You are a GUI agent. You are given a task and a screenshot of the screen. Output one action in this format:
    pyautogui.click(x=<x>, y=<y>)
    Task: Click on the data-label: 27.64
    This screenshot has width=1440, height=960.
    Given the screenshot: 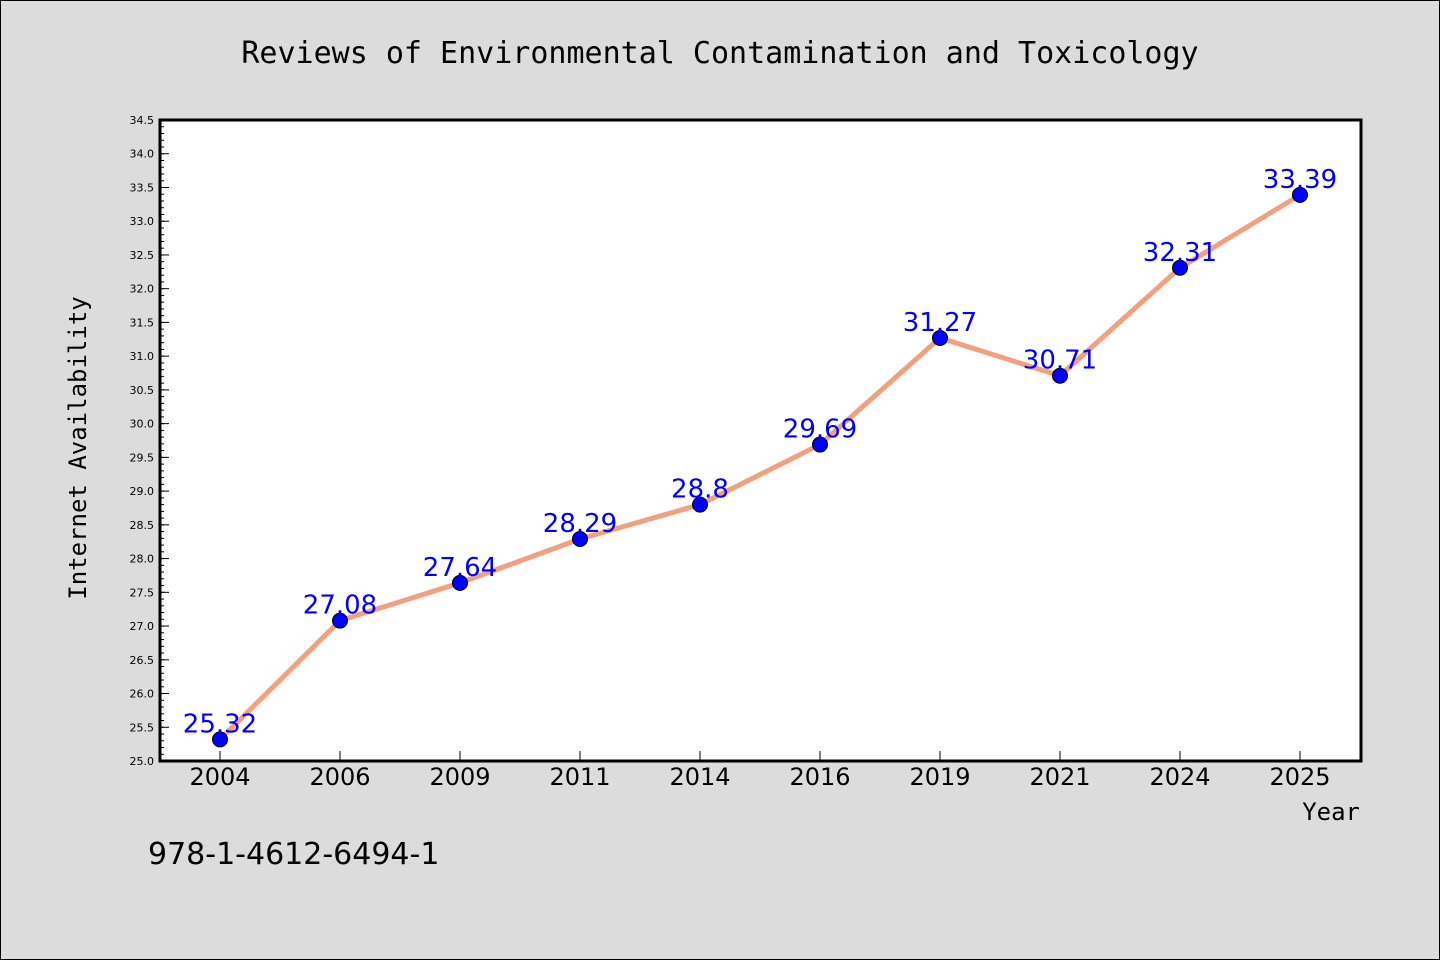 What is the action you would take?
    pyautogui.click(x=460, y=568)
    